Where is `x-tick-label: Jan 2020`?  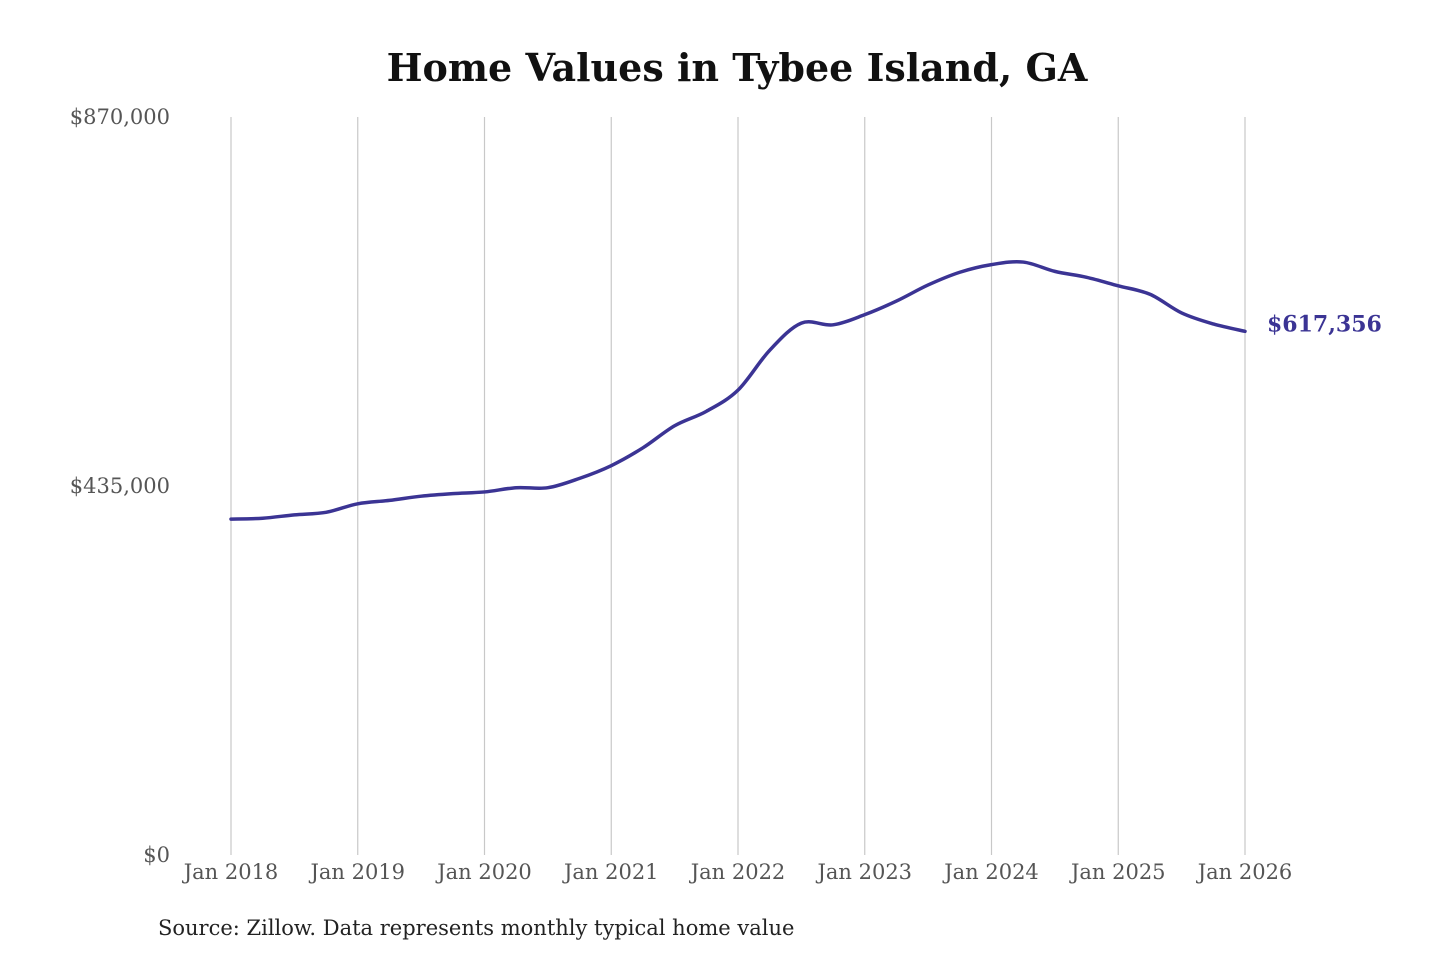
x-tick-label: Jan 2020 is located at coordinates (483, 872).